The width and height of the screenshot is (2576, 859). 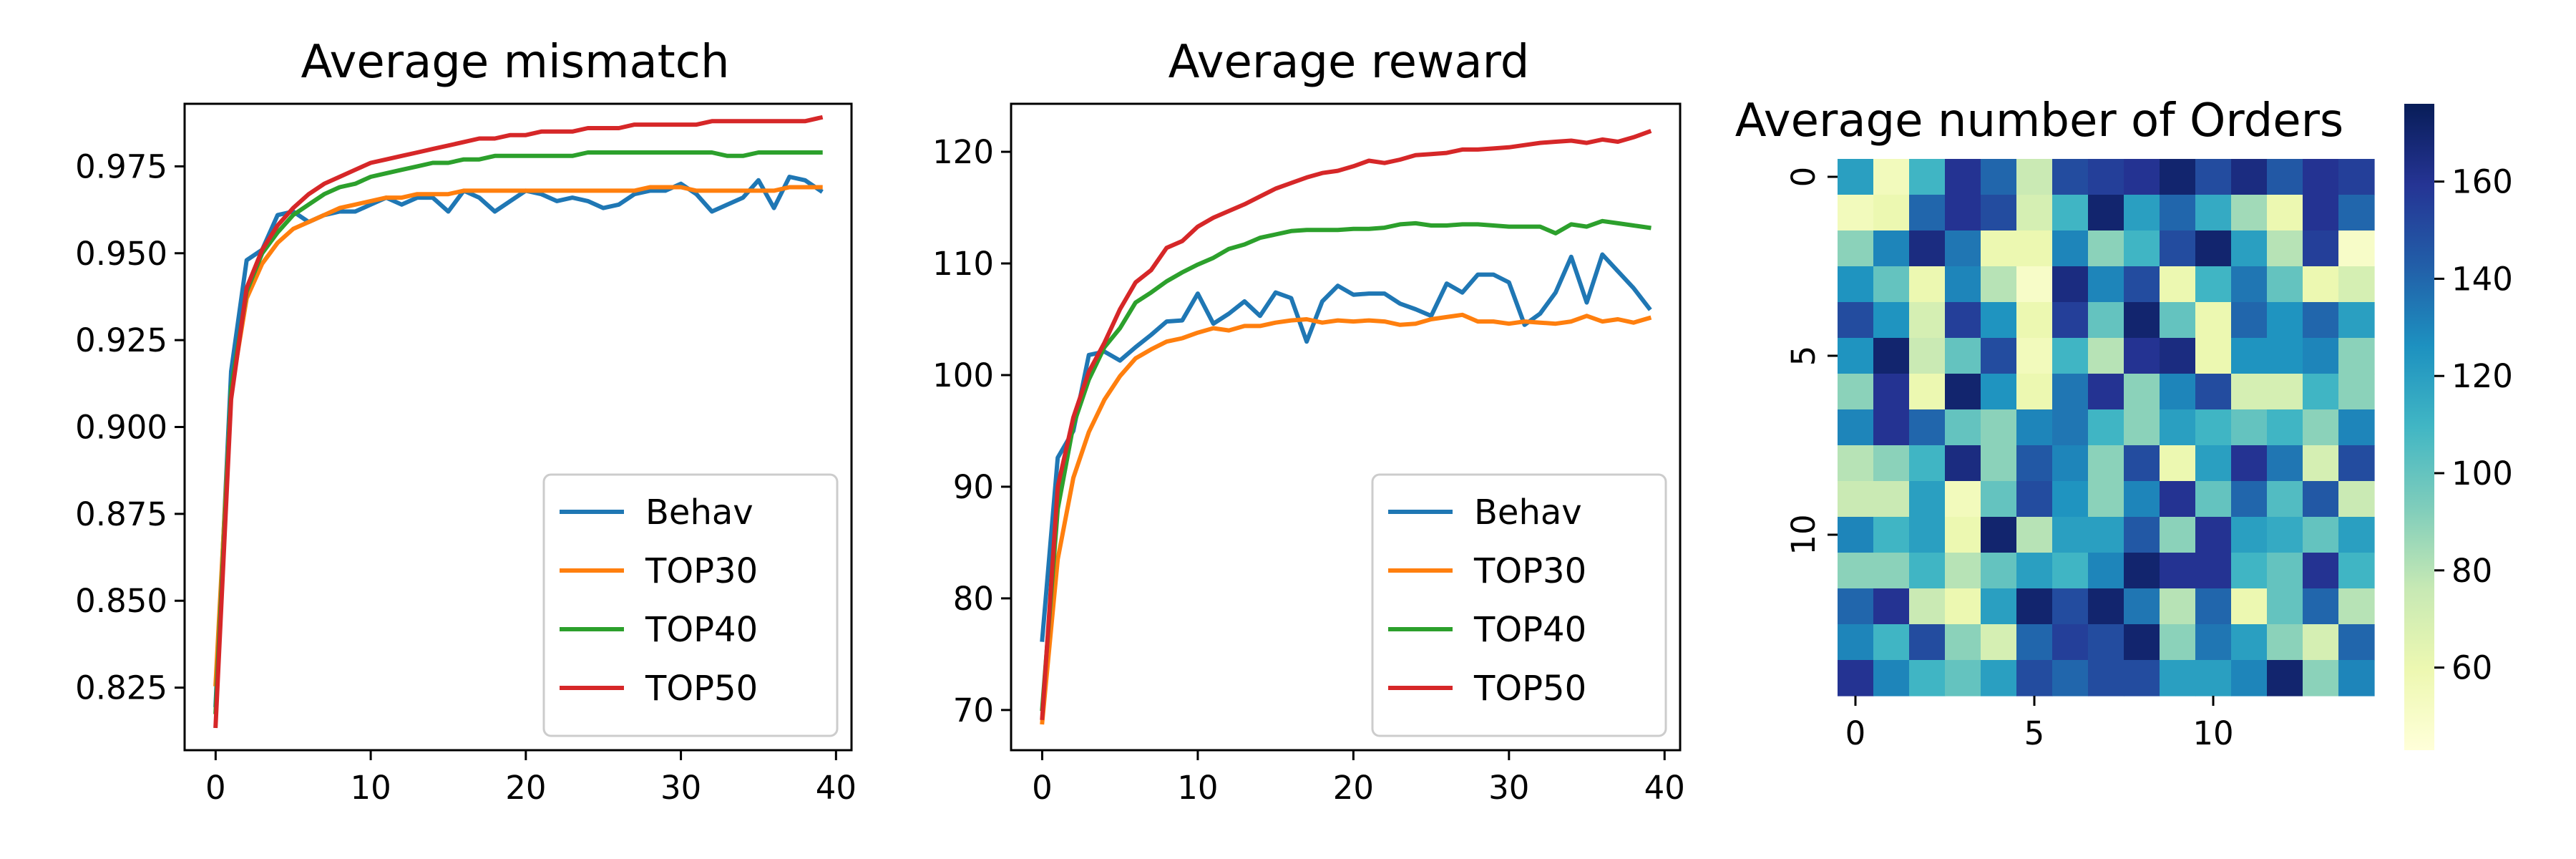 What do you see at coordinates (1346, 465) in the screenshot?
I see `series-line-top40` at bounding box center [1346, 465].